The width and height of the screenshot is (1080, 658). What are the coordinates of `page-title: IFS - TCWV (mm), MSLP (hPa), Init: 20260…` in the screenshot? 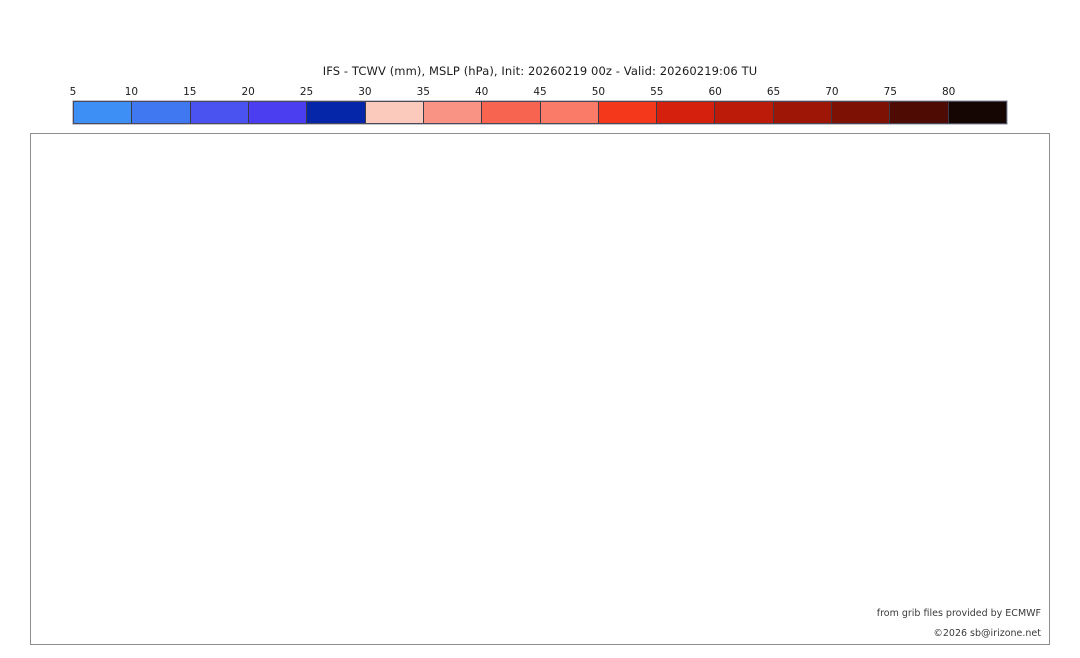 It's located at (540, 71).